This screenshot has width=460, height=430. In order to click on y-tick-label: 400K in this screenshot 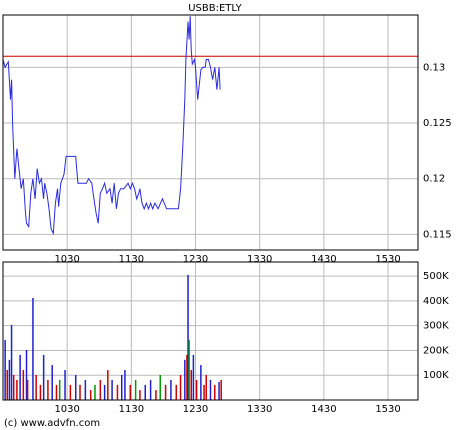, I will do `click(436, 301)`.